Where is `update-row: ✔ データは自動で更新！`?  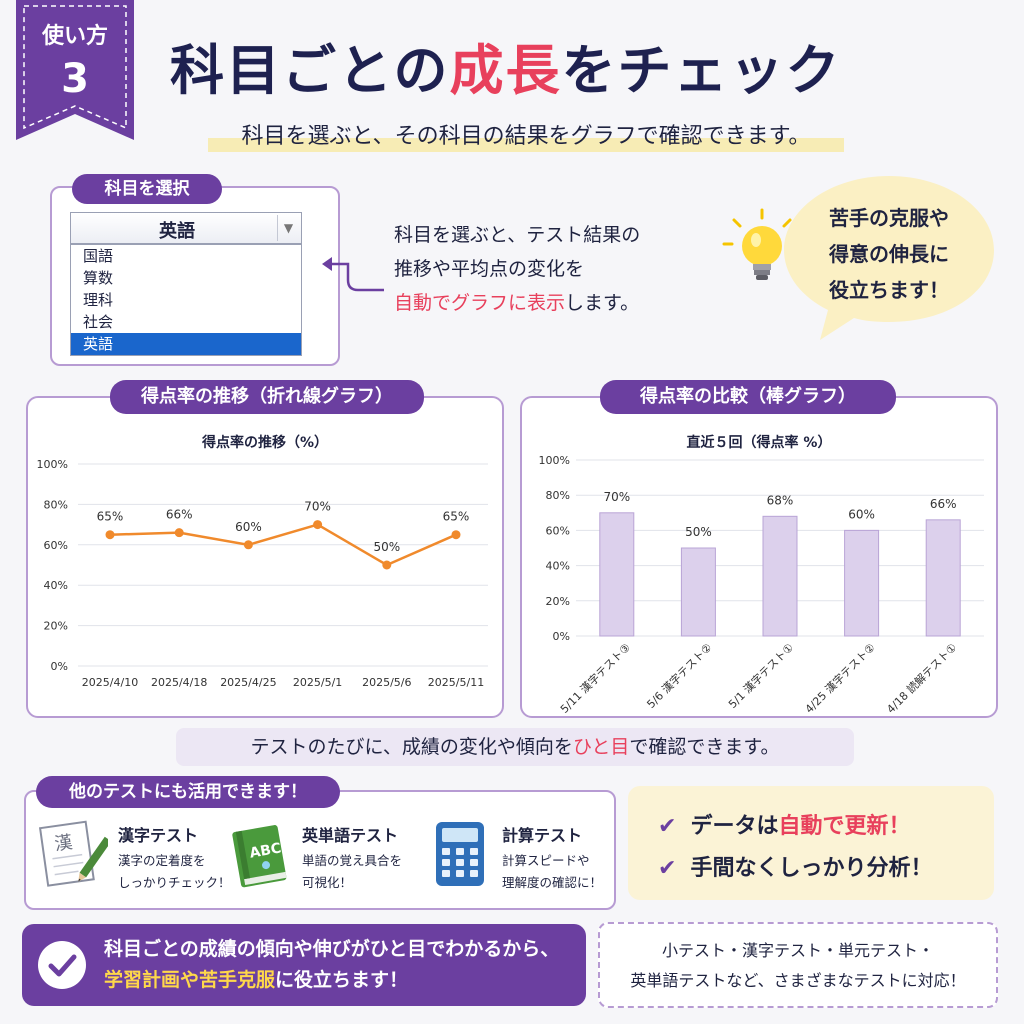
update-row: ✔ データは自動で更新！ is located at coordinates (784, 826).